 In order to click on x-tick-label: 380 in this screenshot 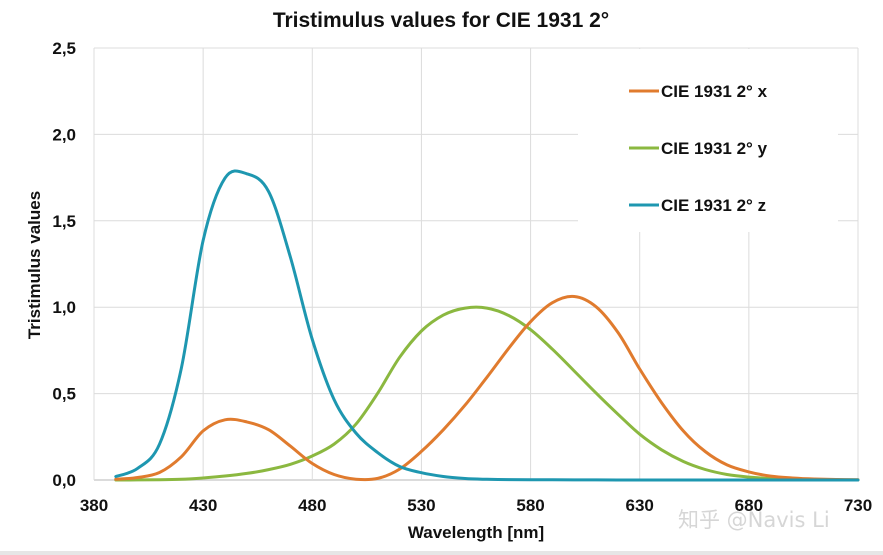, I will do `click(94, 505)`.